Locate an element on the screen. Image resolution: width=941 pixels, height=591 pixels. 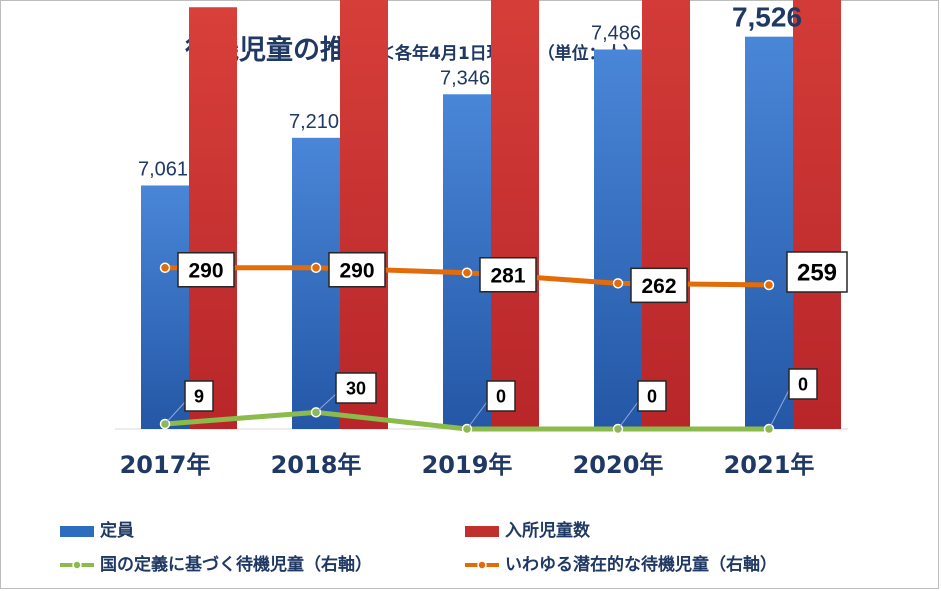
label-capacity-2: 7,346 is located at coordinates (465, 78).